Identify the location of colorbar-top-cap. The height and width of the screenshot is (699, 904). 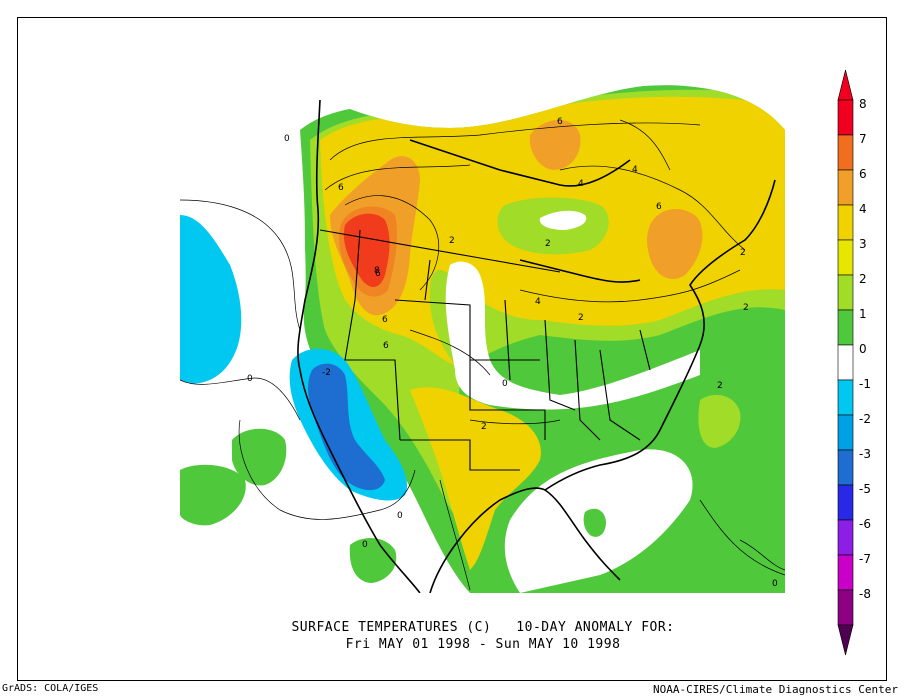
(845, 85).